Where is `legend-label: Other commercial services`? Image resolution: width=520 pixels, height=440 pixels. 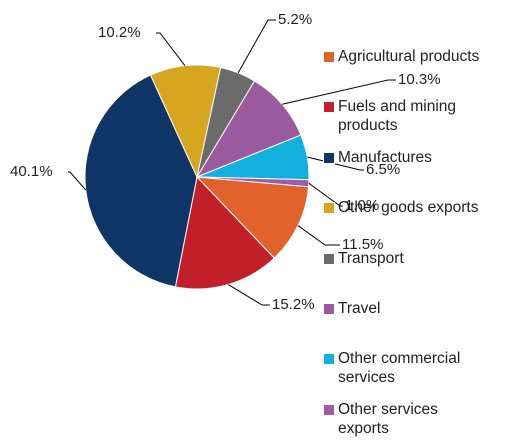
legend-label: Other commercial services is located at coordinates (399, 368).